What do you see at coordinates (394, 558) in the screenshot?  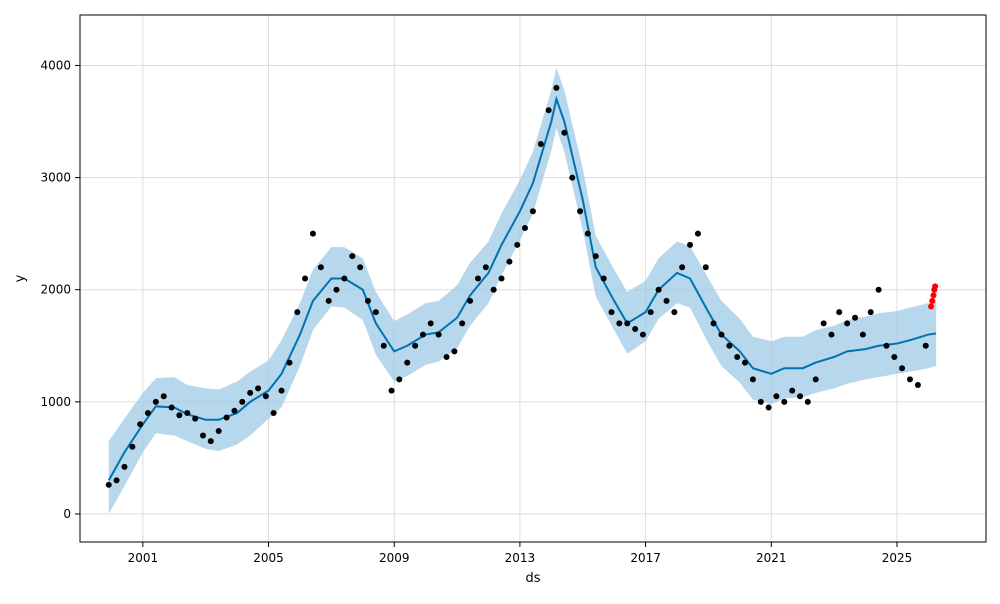 I see `x-tick-label: 2009` at bounding box center [394, 558].